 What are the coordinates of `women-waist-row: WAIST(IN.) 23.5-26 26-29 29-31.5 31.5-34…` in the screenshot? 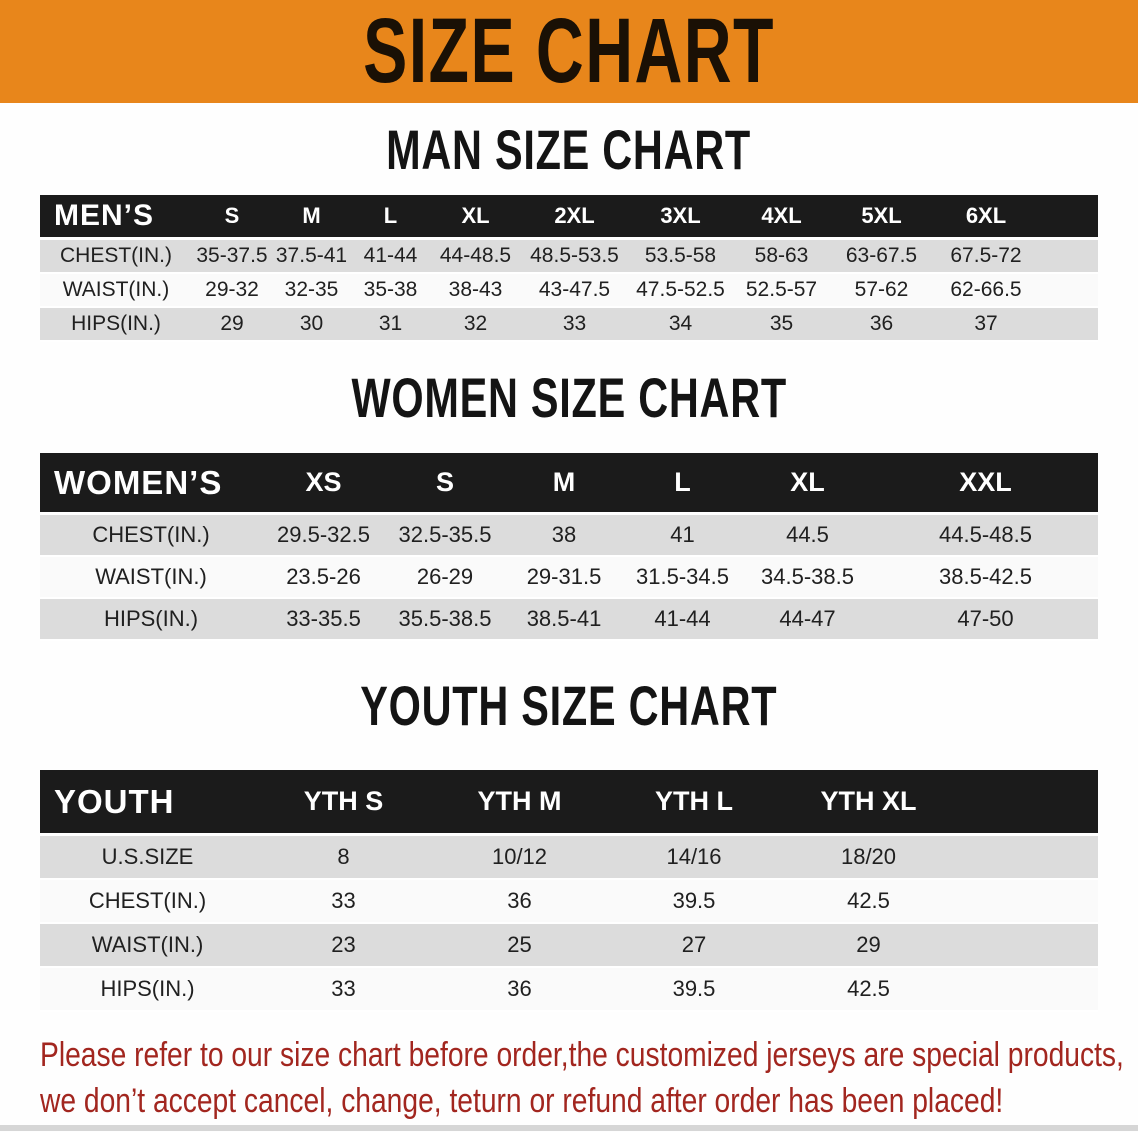 It's located at (569, 578).